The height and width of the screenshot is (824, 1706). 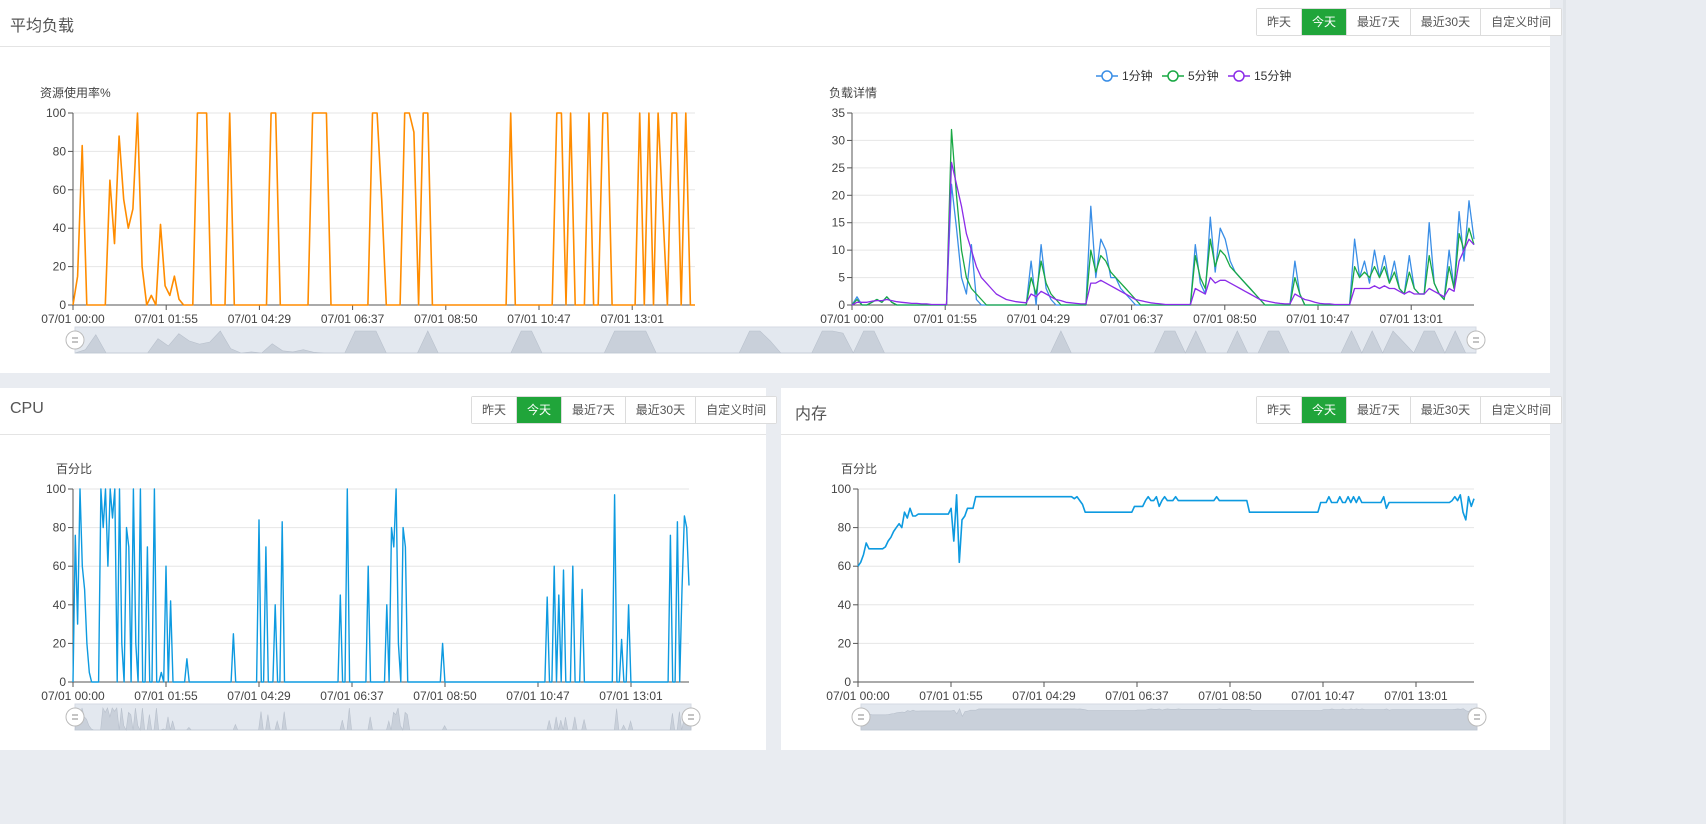 What do you see at coordinates (1203, 75) in the screenshot?
I see `legend-label: 5分钟` at bounding box center [1203, 75].